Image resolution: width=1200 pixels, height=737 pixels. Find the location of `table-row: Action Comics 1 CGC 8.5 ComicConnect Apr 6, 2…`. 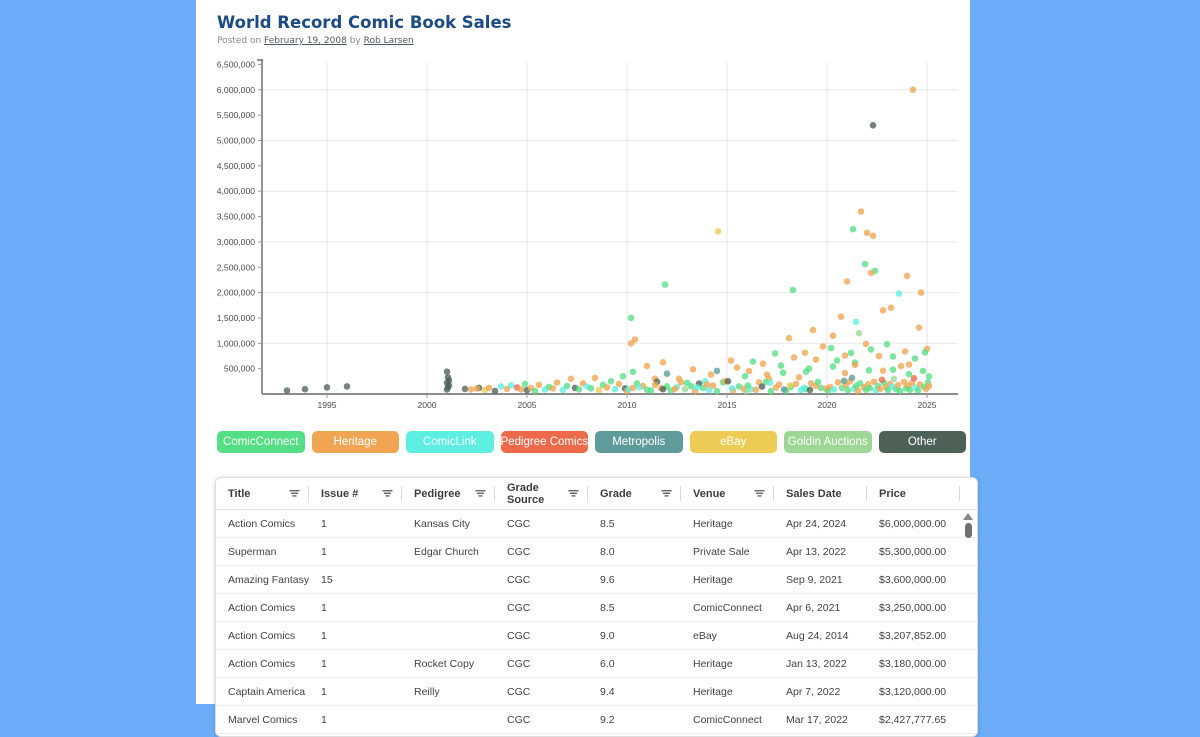

table-row: Action Comics 1 CGC 8.5 ComicConnect Apr 6, 2… is located at coordinates (596, 608).